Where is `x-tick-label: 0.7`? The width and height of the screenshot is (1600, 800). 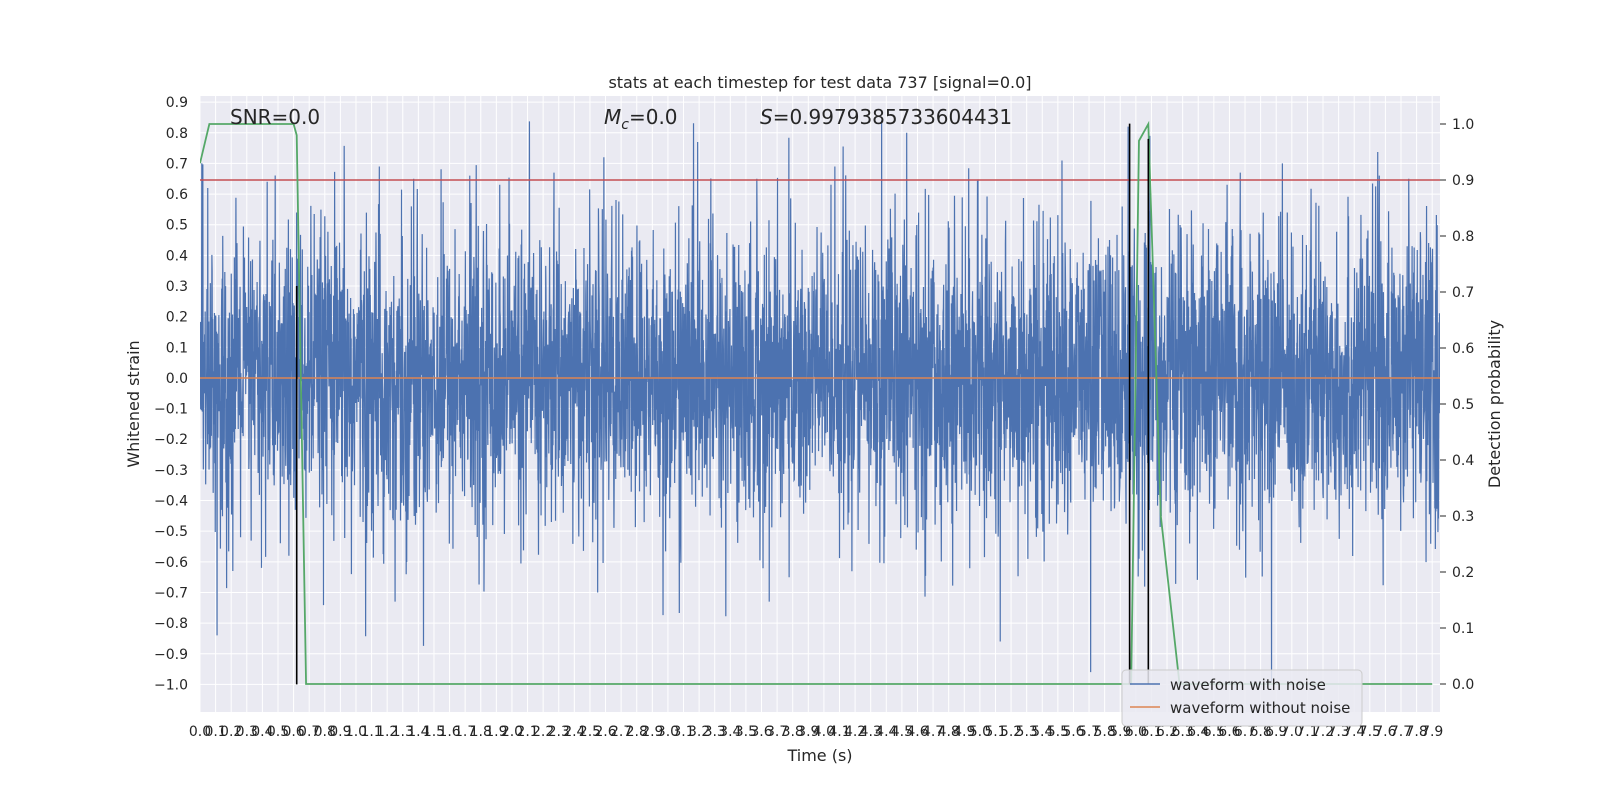 x-tick-label: 0.7 is located at coordinates (309, 732).